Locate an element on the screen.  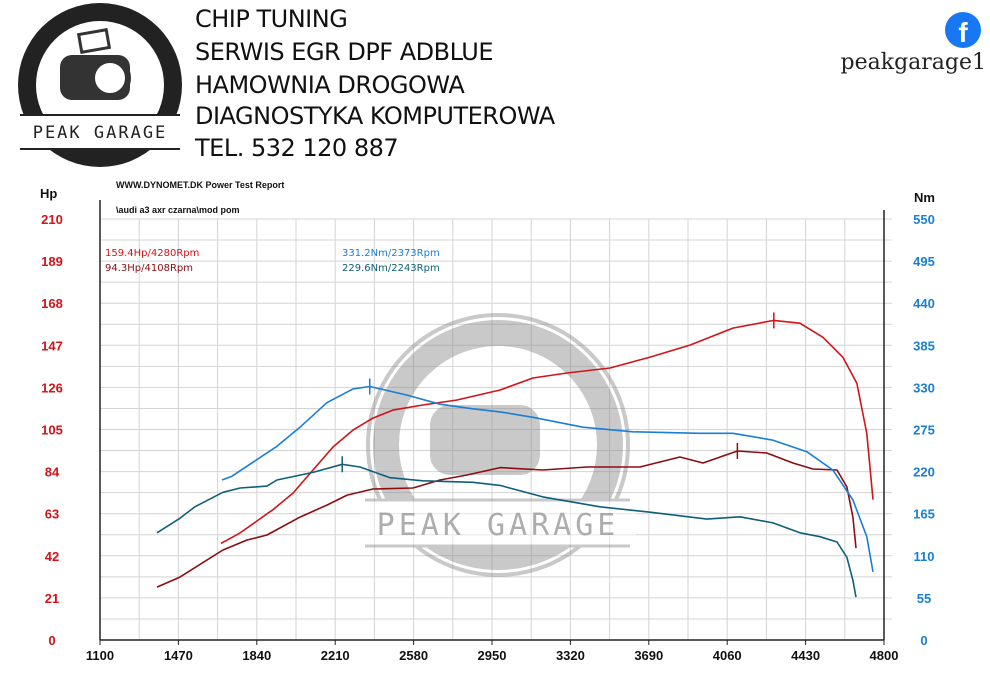
x-tick-label: 2580 is located at coordinates (413, 655).